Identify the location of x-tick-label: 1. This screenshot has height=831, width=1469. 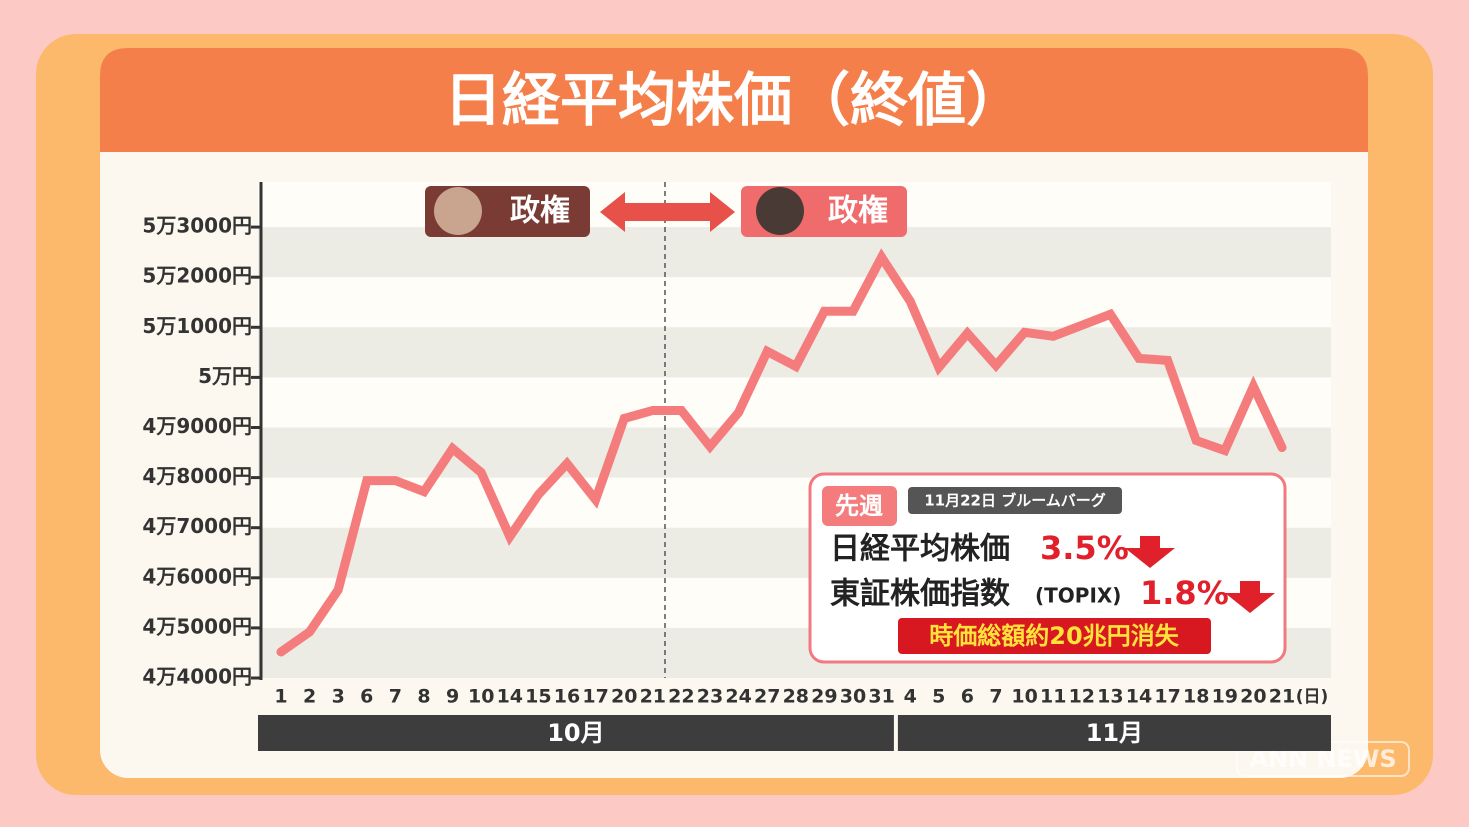
(280, 697).